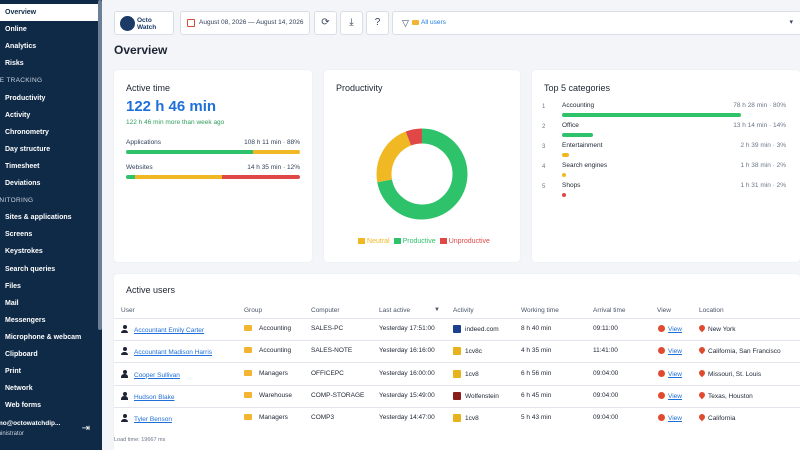 This screenshot has height=450, width=800. I want to click on column-header: Arrival time, so click(609, 310).